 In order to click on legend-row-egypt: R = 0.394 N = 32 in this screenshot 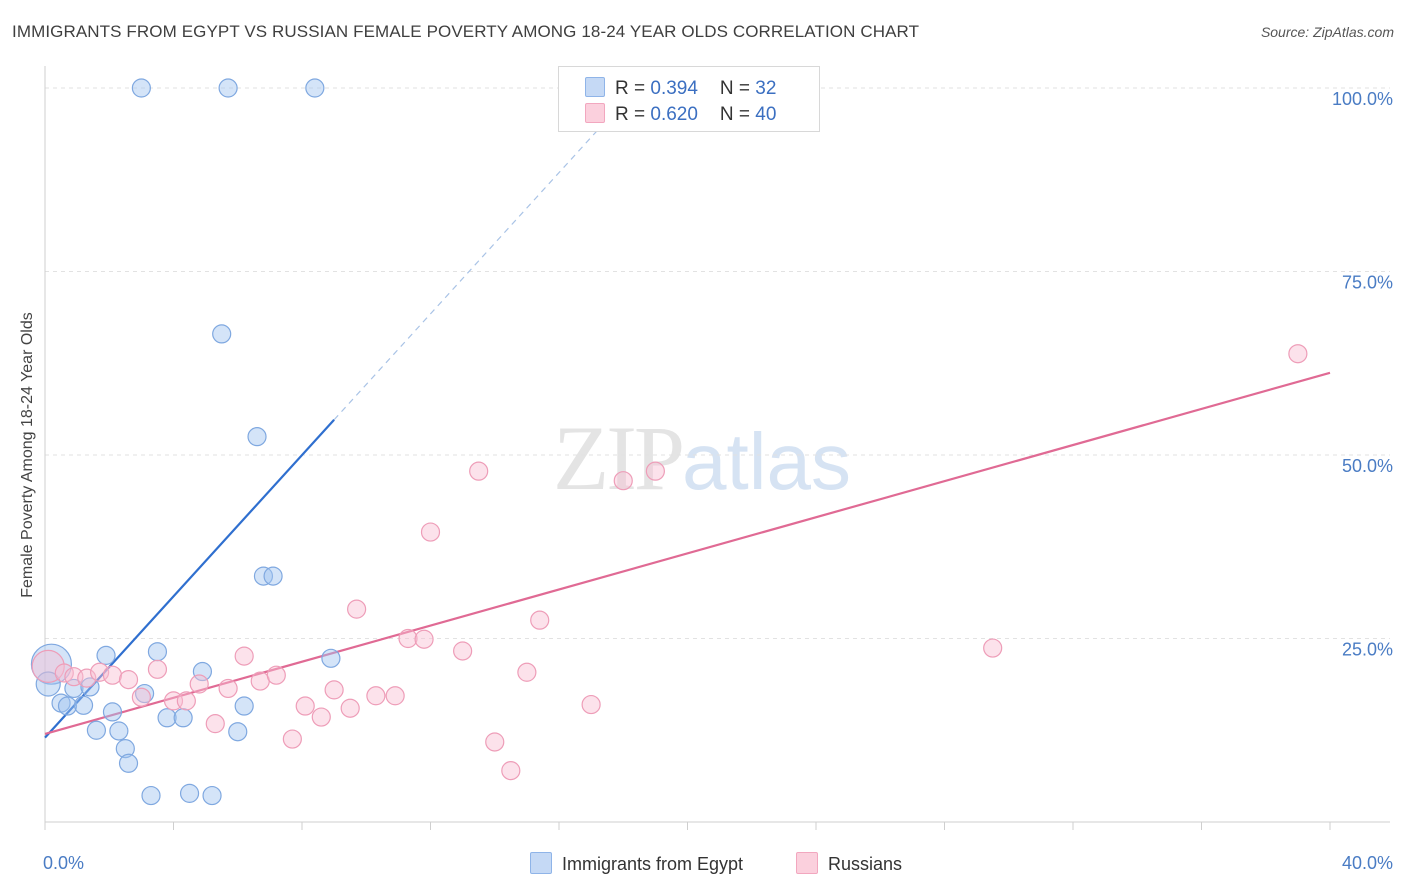, I will do `click(680, 88)`.